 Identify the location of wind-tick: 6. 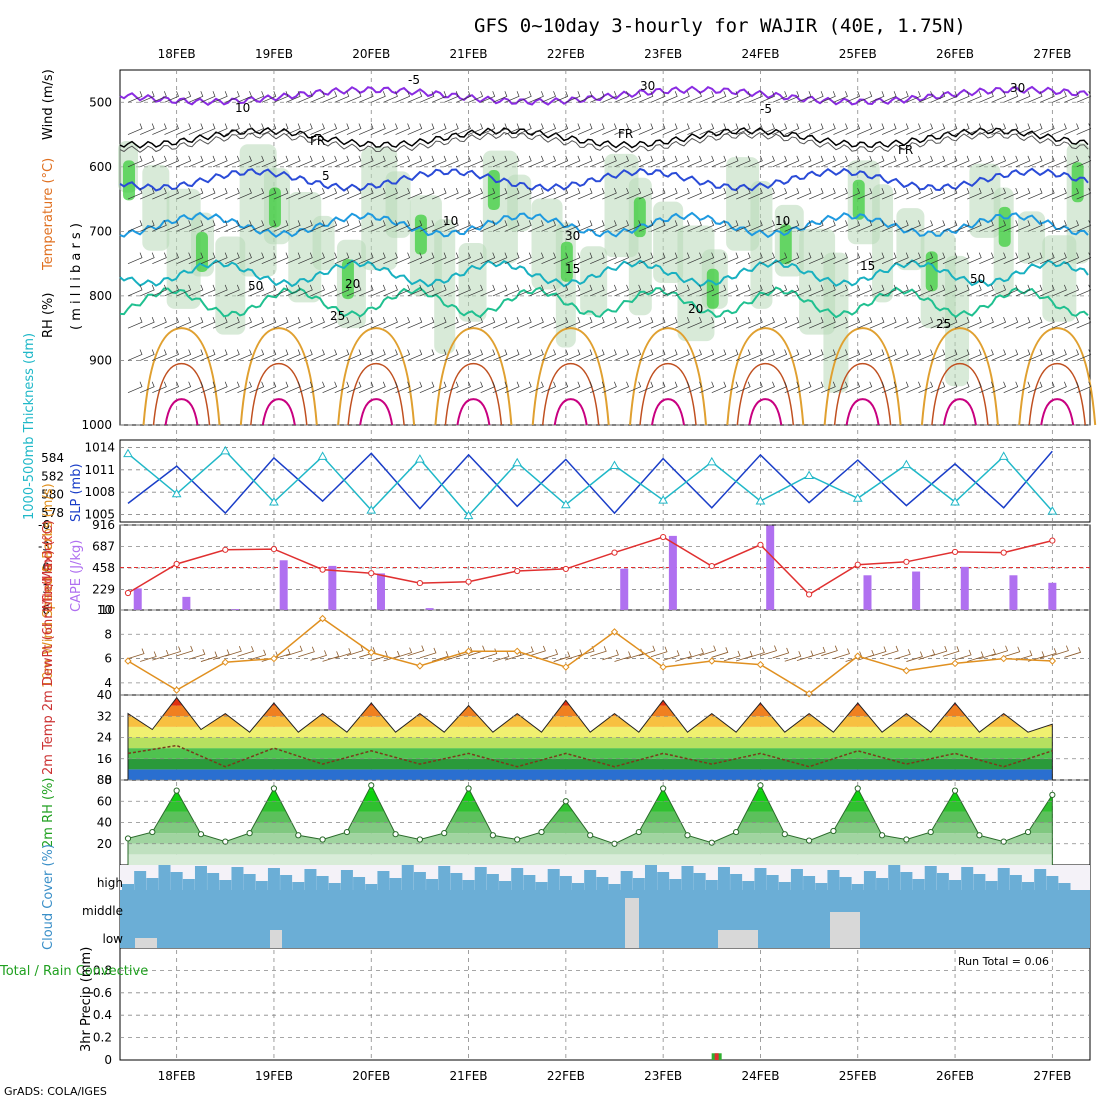
(108, 659).